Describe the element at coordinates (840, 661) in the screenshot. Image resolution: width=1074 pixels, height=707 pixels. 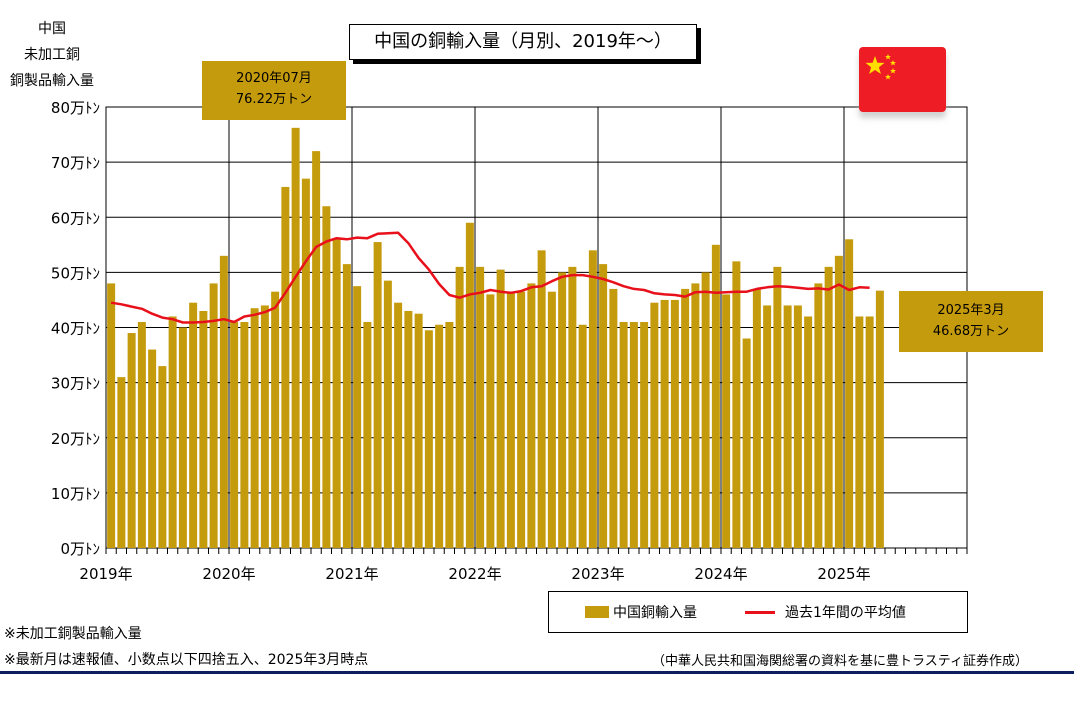
I see `source-note: （中華人民共和国海関総署の資料を基に豊トラスティ証券作成）` at that location.